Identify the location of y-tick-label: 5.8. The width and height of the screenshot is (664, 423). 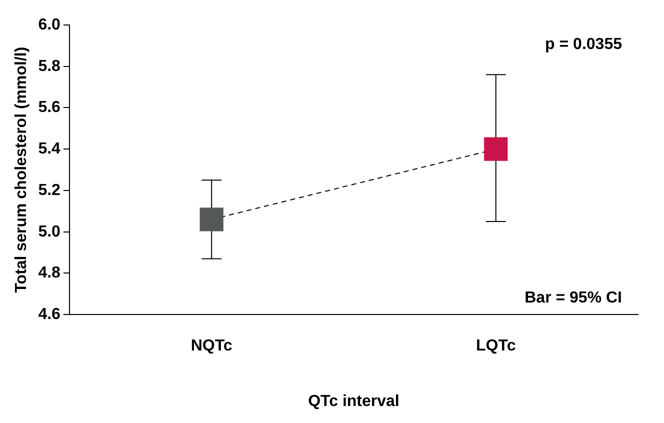
(49, 66).